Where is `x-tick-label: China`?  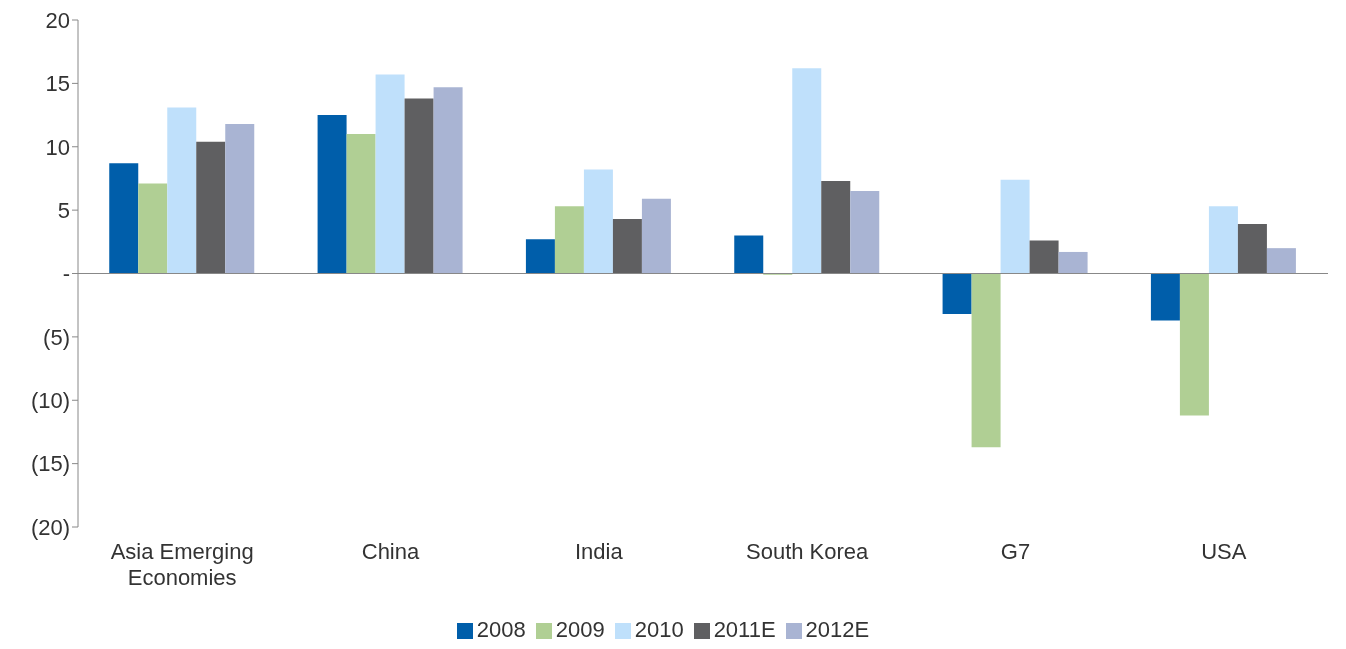 x-tick-label: China is located at coordinates (390, 551).